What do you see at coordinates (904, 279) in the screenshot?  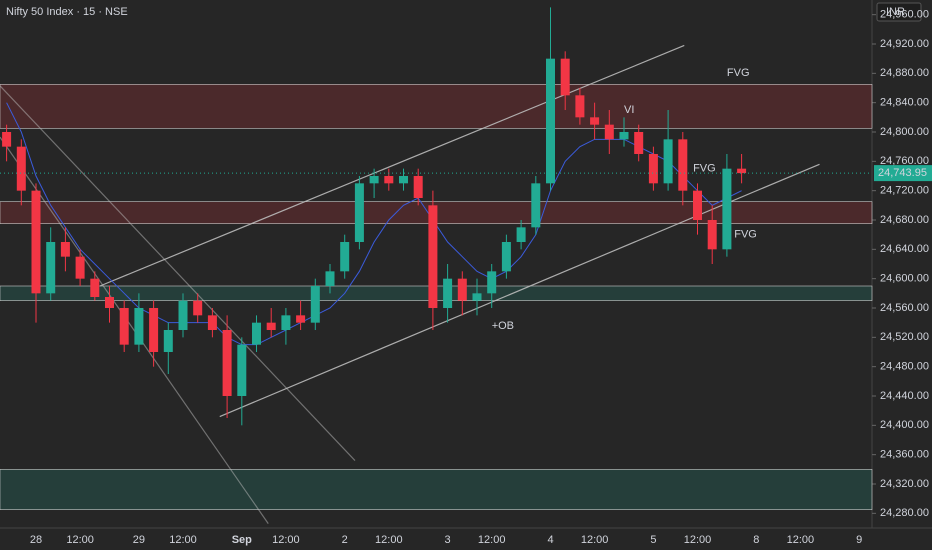 I see `y-tick-label: 24,600.00` at bounding box center [904, 279].